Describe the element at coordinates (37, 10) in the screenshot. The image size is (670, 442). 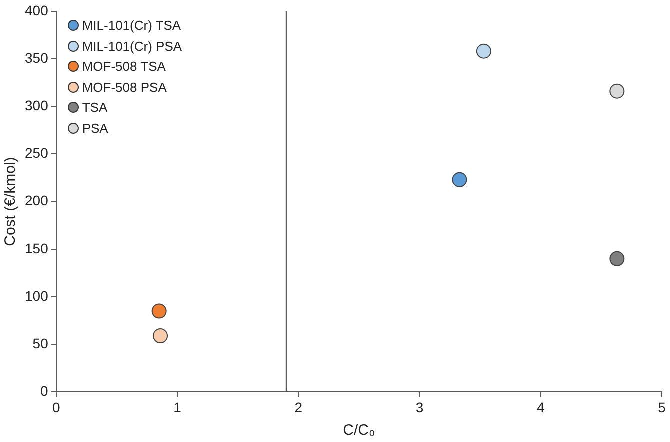
I see `y-tick-label: 400` at that location.